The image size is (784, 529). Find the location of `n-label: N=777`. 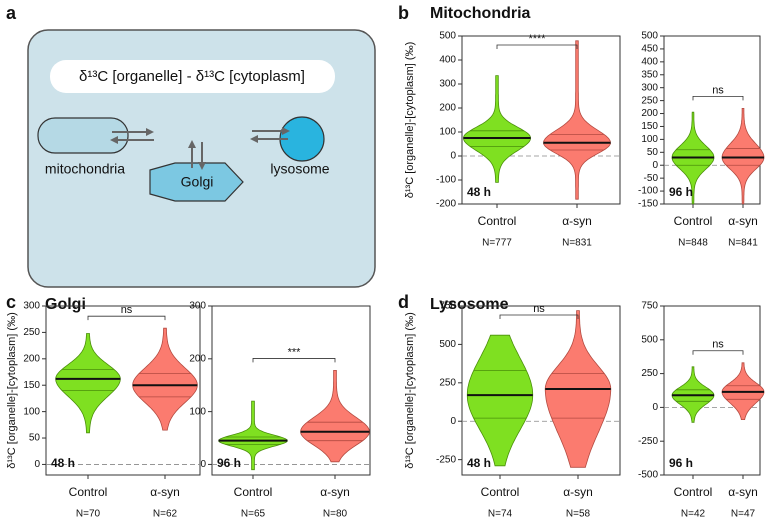

n-label: N=777 is located at coordinates (497, 243).